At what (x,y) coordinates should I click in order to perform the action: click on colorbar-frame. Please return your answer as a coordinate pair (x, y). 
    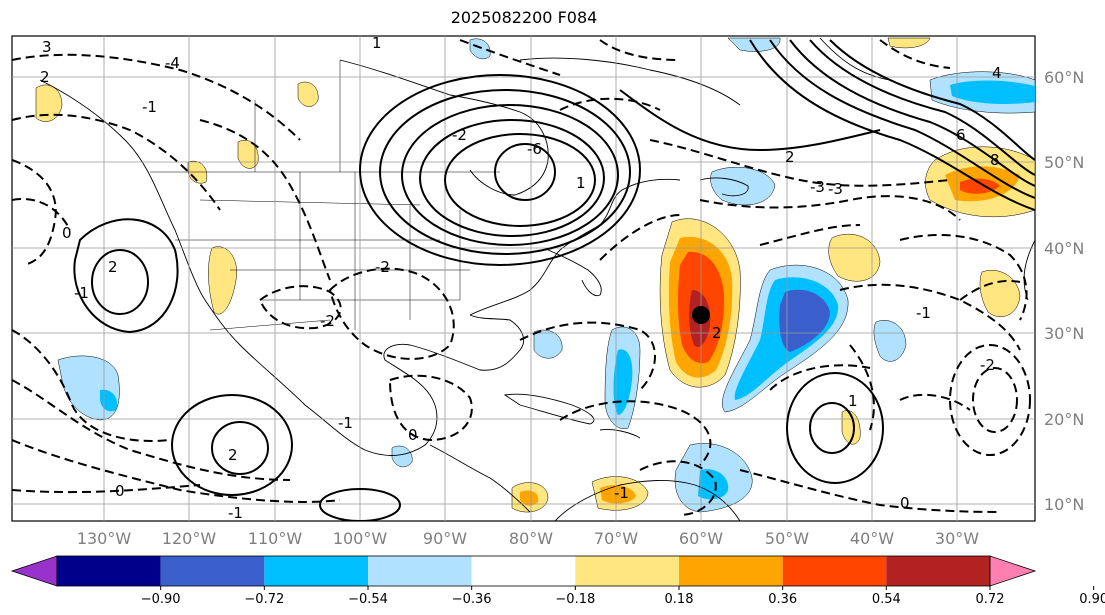
    Looking at the image, I should click on (523, 571).